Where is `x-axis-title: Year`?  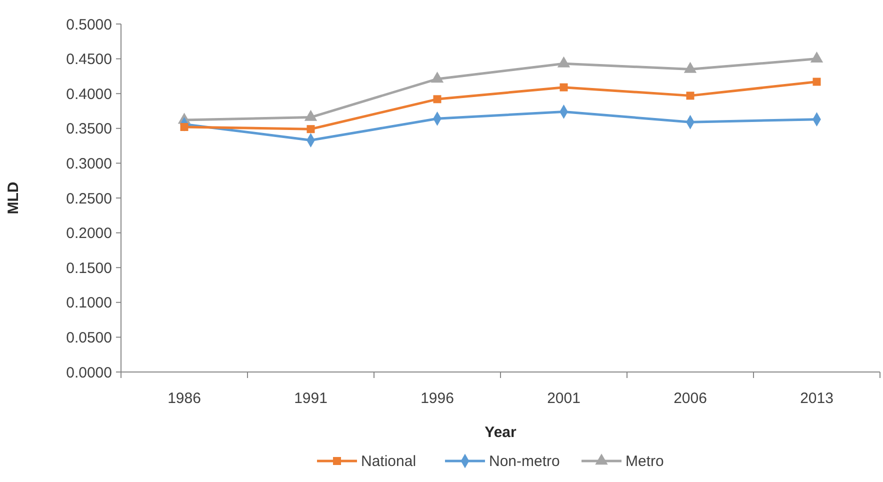 x-axis-title: Year is located at coordinates (500, 432).